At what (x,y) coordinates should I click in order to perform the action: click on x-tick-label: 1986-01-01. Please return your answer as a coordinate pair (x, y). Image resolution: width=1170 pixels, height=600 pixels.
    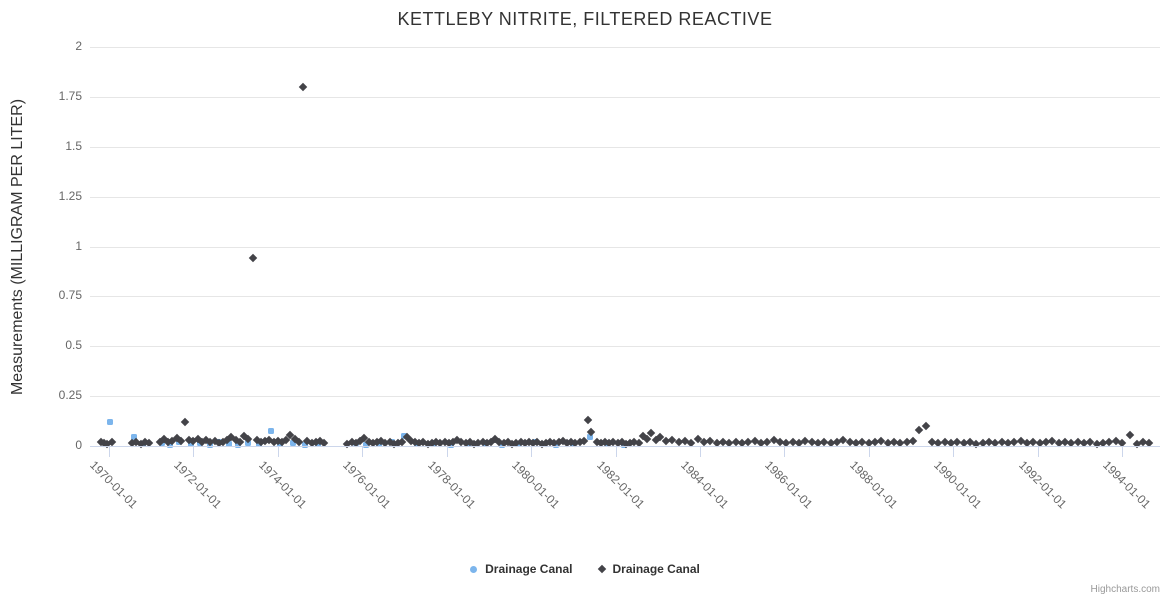
    Looking at the image, I should click on (789, 485).